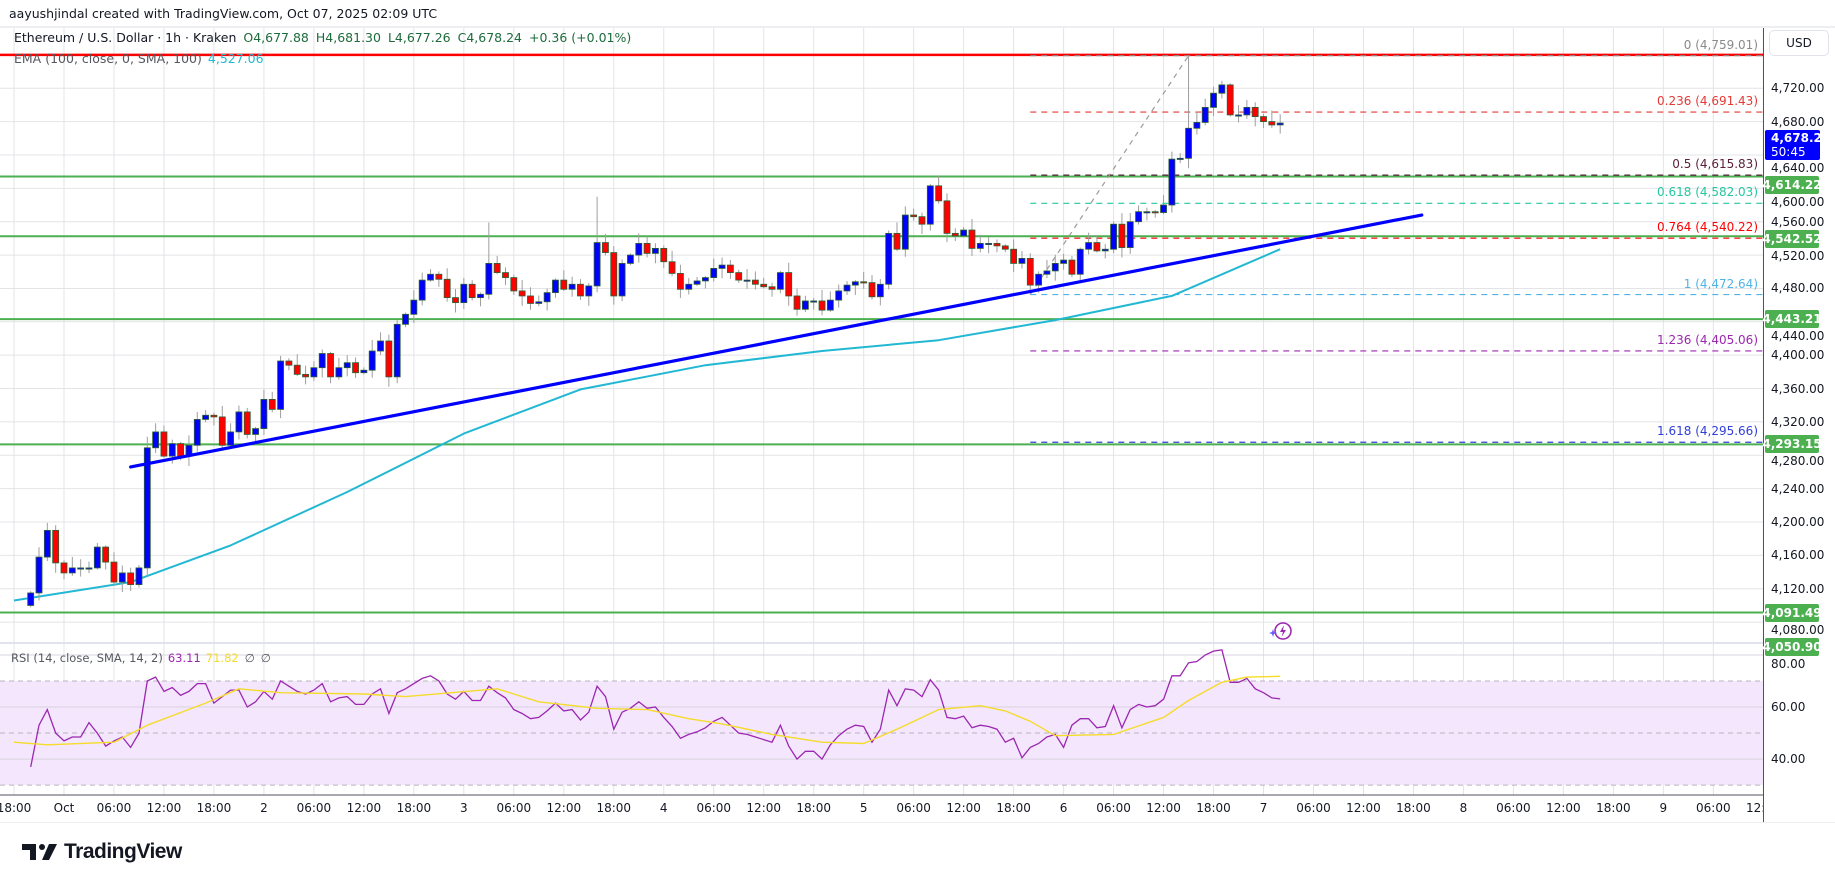 Image resolution: width=1835 pixels, height=883 pixels. What do you see at coordinates (655, 708) in the screenshot?
I see `rsi-line` at bounding box center [655, 708].